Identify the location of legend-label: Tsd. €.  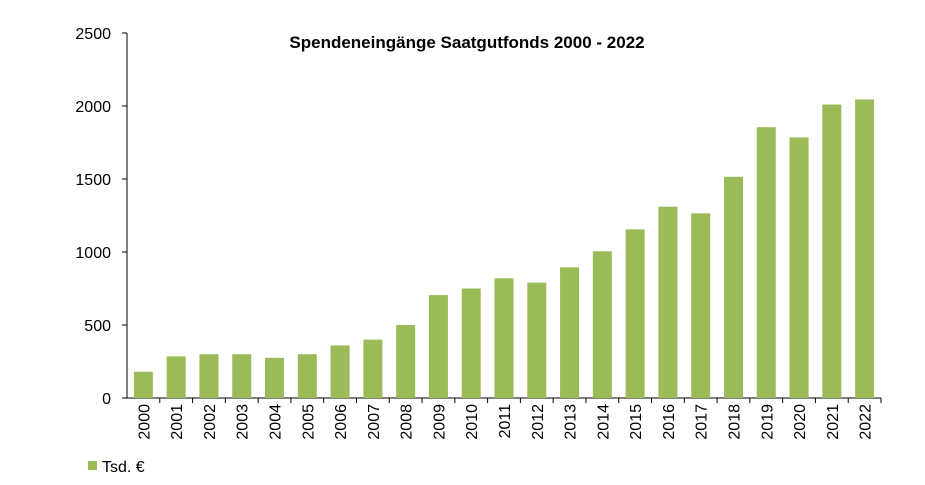
(123, 467).